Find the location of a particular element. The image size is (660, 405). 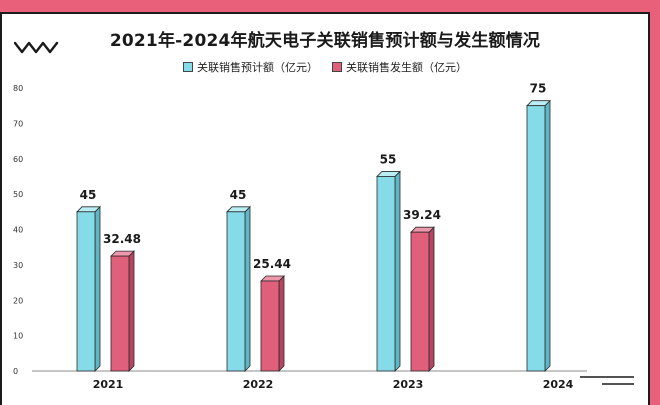

data-label: 25.44 is located at coordinates (272, 264).